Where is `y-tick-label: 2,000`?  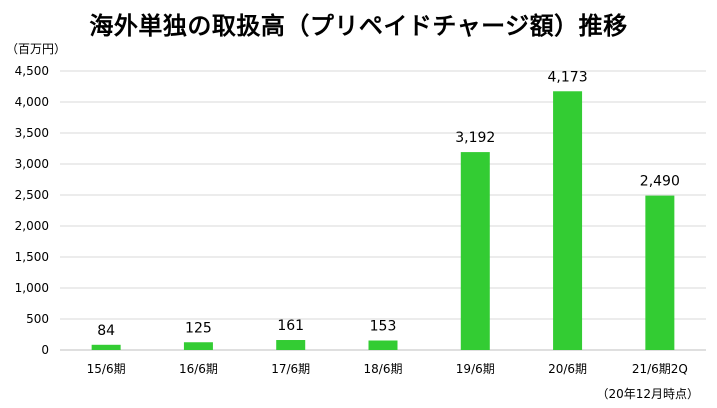
y-tick-label: 2,000 is located at coordinates (32, 226).